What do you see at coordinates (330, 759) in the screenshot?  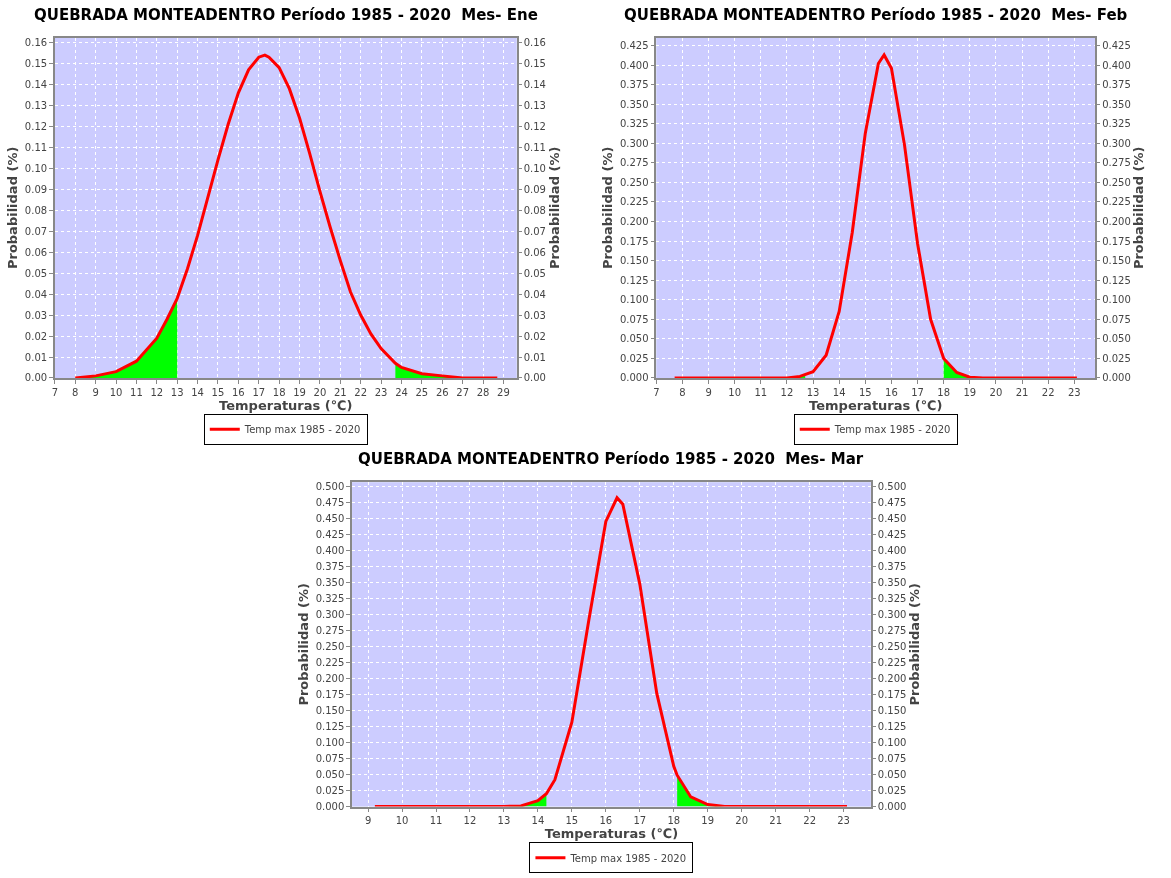 I see `y-tick-label: 0.075` at bounding box center [330, 759].